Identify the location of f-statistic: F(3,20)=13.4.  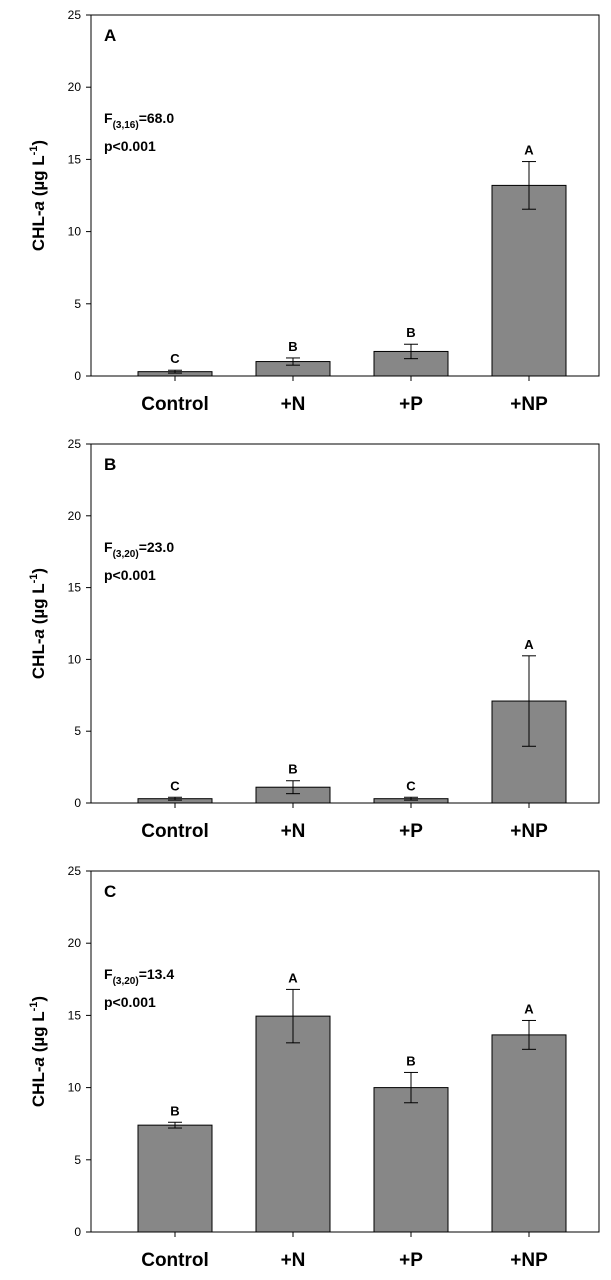
(139, 976).